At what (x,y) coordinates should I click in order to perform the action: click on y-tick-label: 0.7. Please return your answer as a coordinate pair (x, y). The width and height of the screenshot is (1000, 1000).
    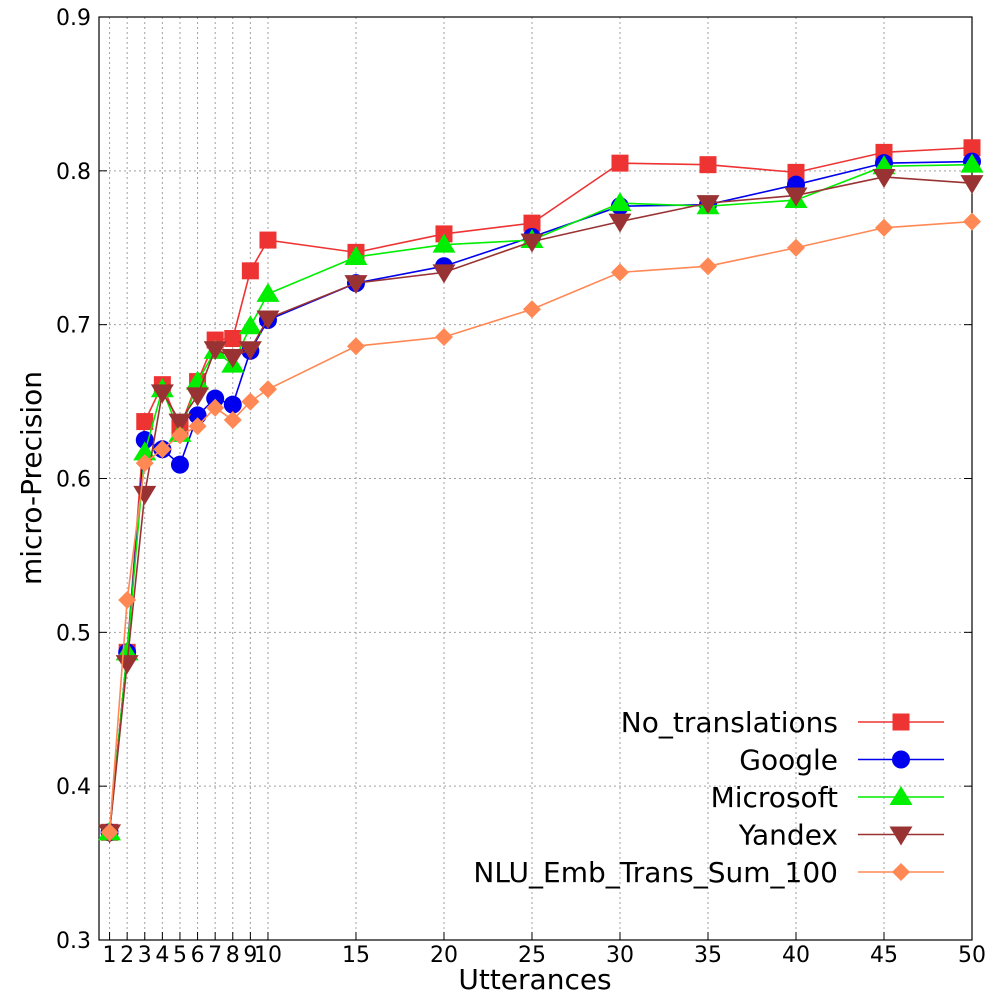
    Looking at the image, I should click on (73, 326).